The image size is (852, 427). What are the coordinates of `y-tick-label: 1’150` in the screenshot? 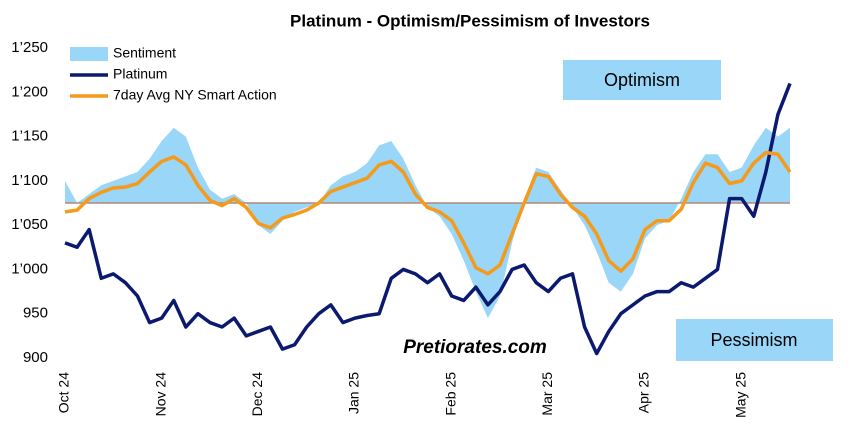 It's located at (29, 136).